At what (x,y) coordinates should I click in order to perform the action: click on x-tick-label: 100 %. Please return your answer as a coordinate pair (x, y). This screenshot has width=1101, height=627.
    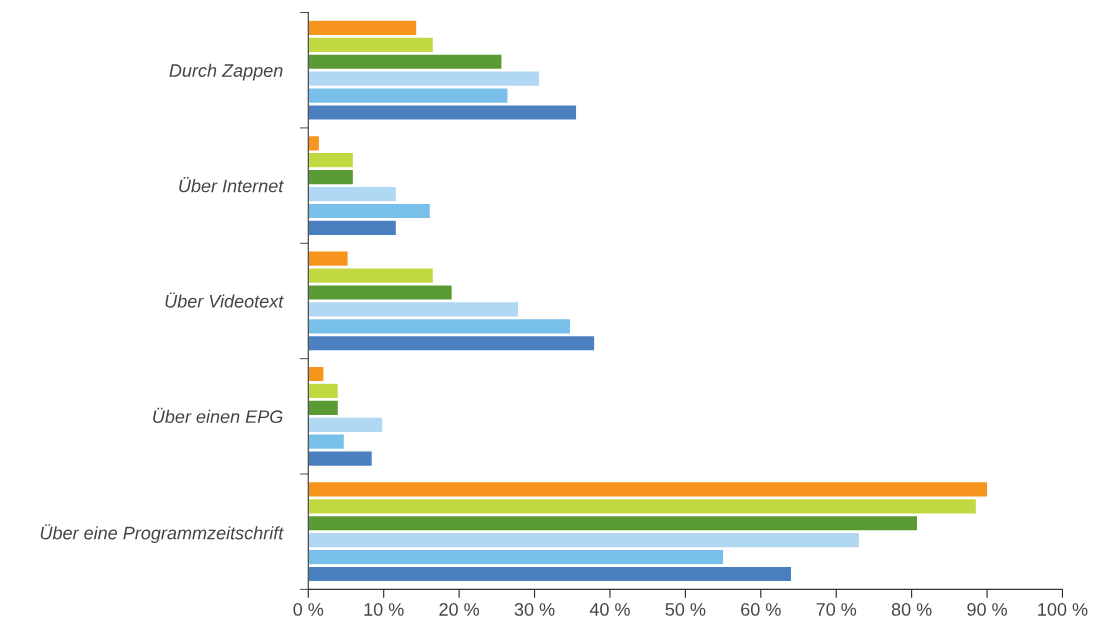
    Looking at the image, I should click on (1063, 609).